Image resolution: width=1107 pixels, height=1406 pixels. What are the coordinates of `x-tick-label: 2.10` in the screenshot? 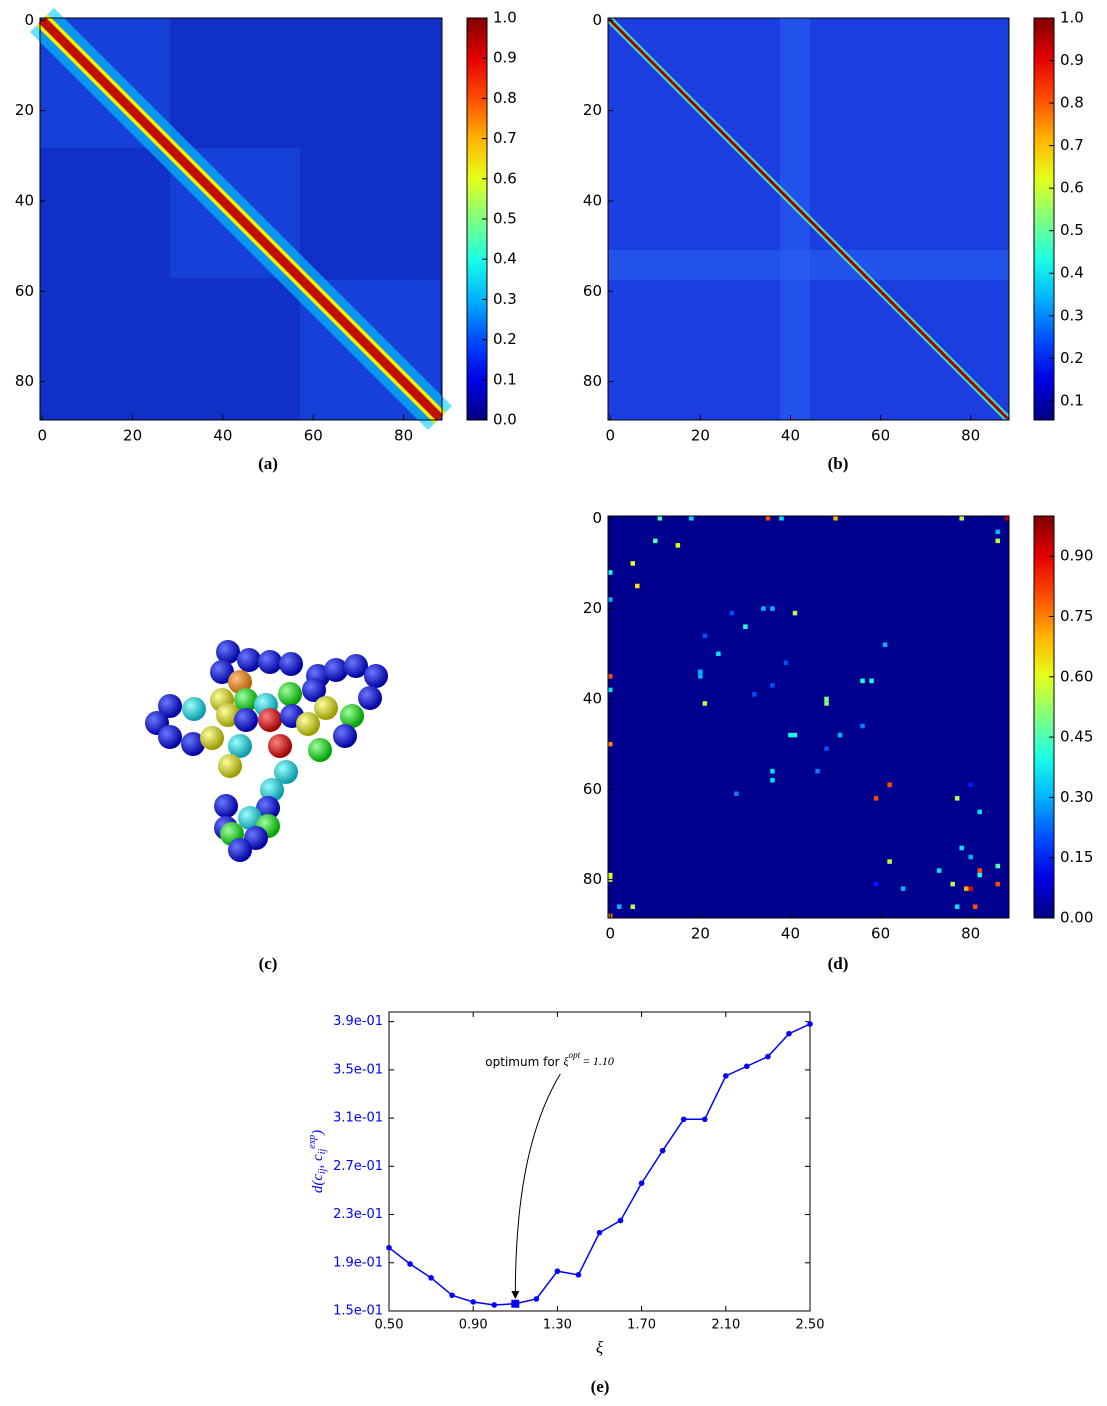 It's located at (725, 1325).